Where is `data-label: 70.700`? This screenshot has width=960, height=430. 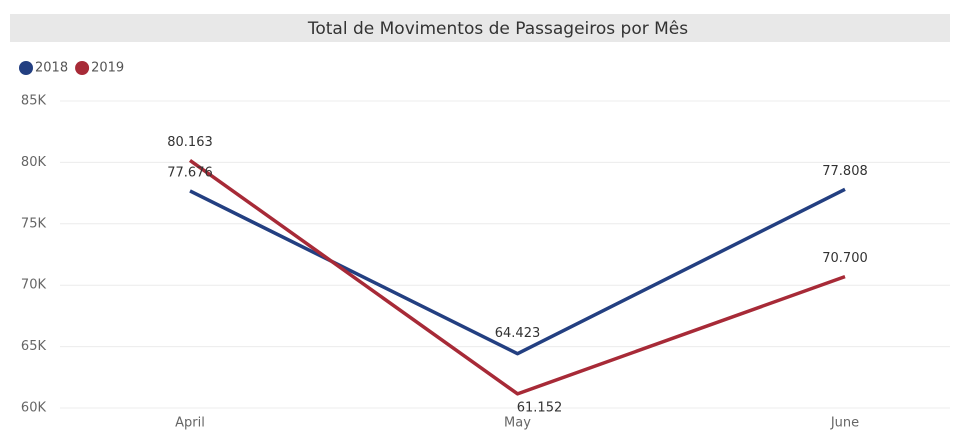
data-label: 70.700 is located at coordinates (845, 258).